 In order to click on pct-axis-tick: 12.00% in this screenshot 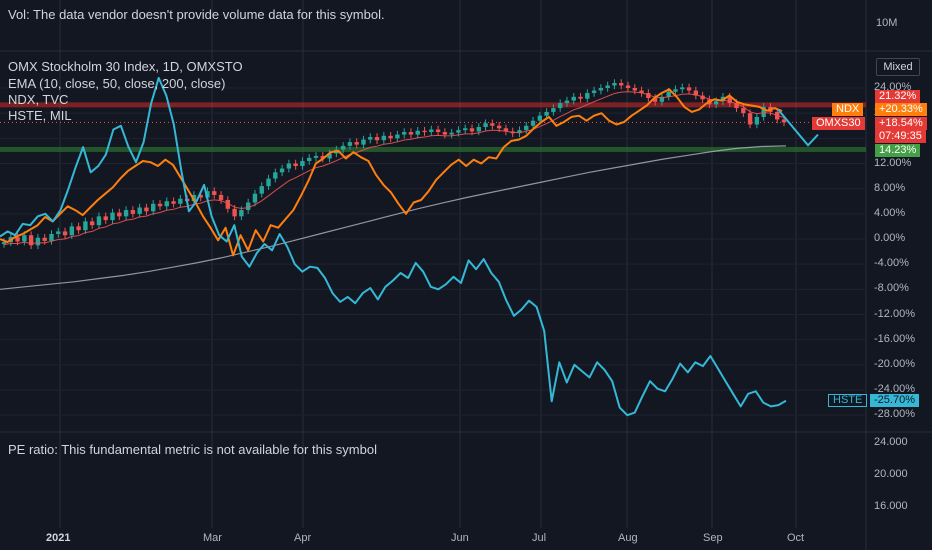, I will do `click(893, 162)`.